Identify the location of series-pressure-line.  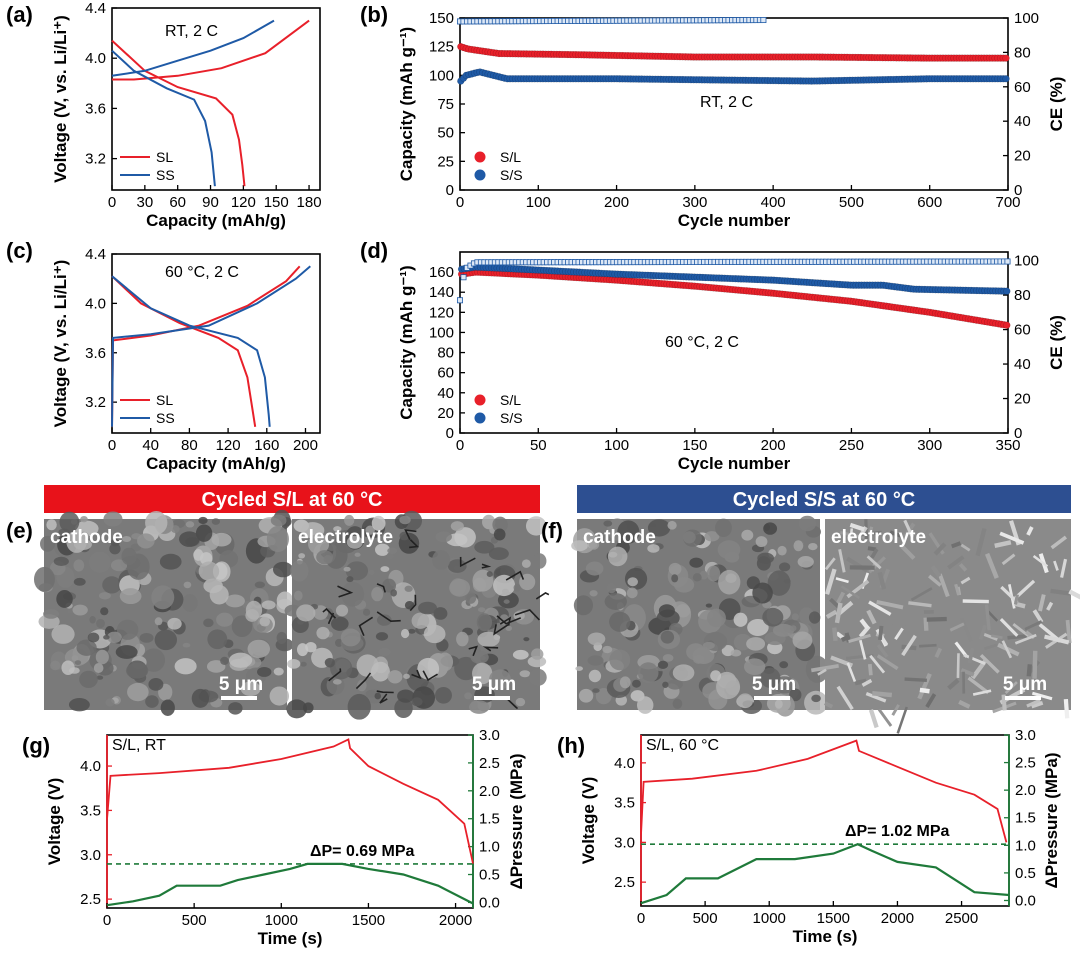
(825, 874).